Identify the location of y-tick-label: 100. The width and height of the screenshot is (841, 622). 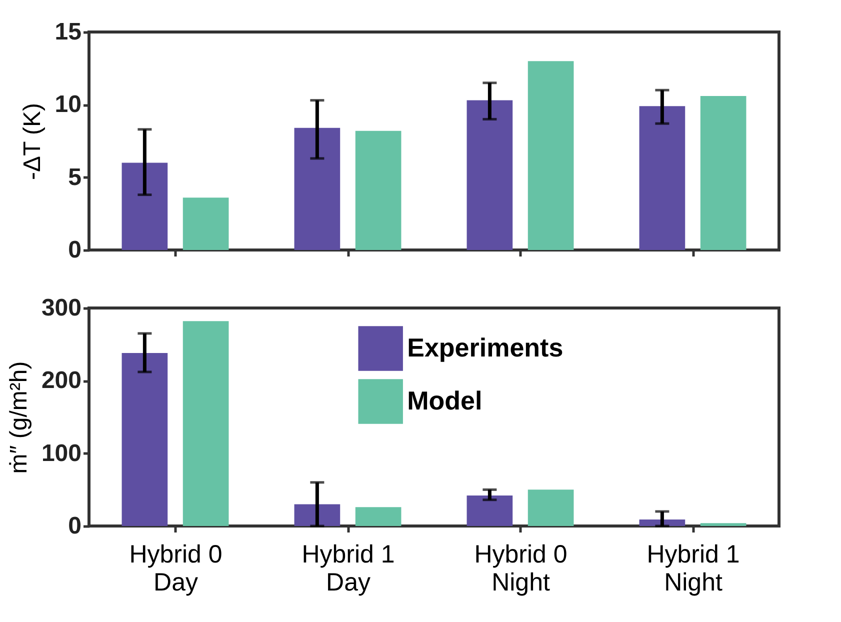
(61, 453).